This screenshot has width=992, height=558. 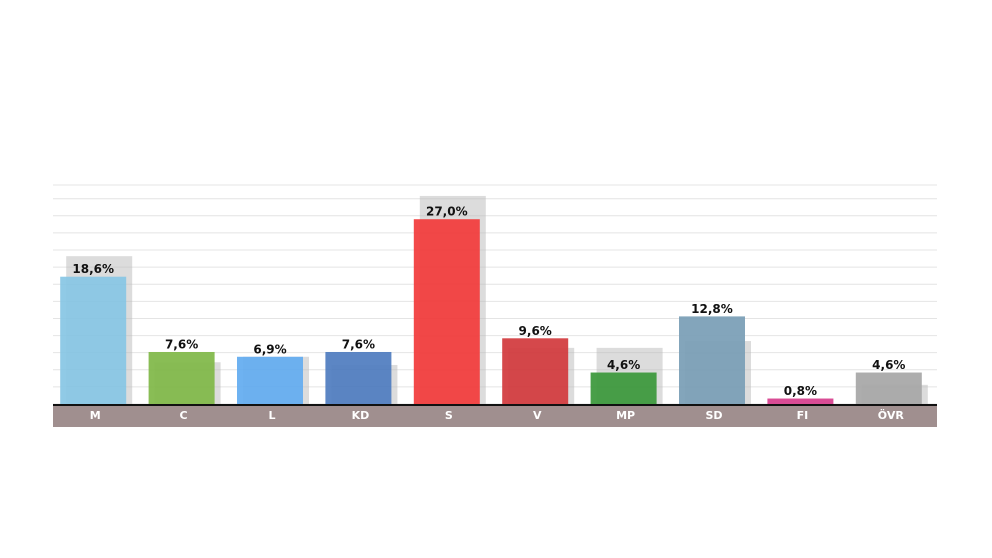 I want to click on x-tick-label: ÖVR, so click(x=891, y=415).